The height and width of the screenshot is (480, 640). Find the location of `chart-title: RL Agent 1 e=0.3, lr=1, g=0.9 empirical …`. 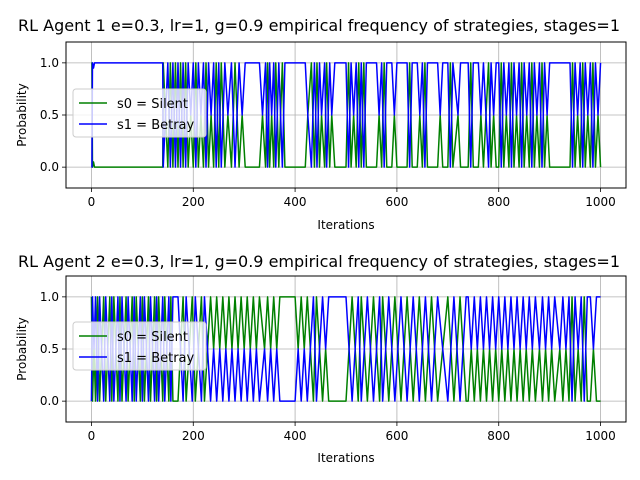

chart-title: RL Agent 1 e=0.3, lr=1, g=0.9 empirical … is located at coordinates (319, 25).